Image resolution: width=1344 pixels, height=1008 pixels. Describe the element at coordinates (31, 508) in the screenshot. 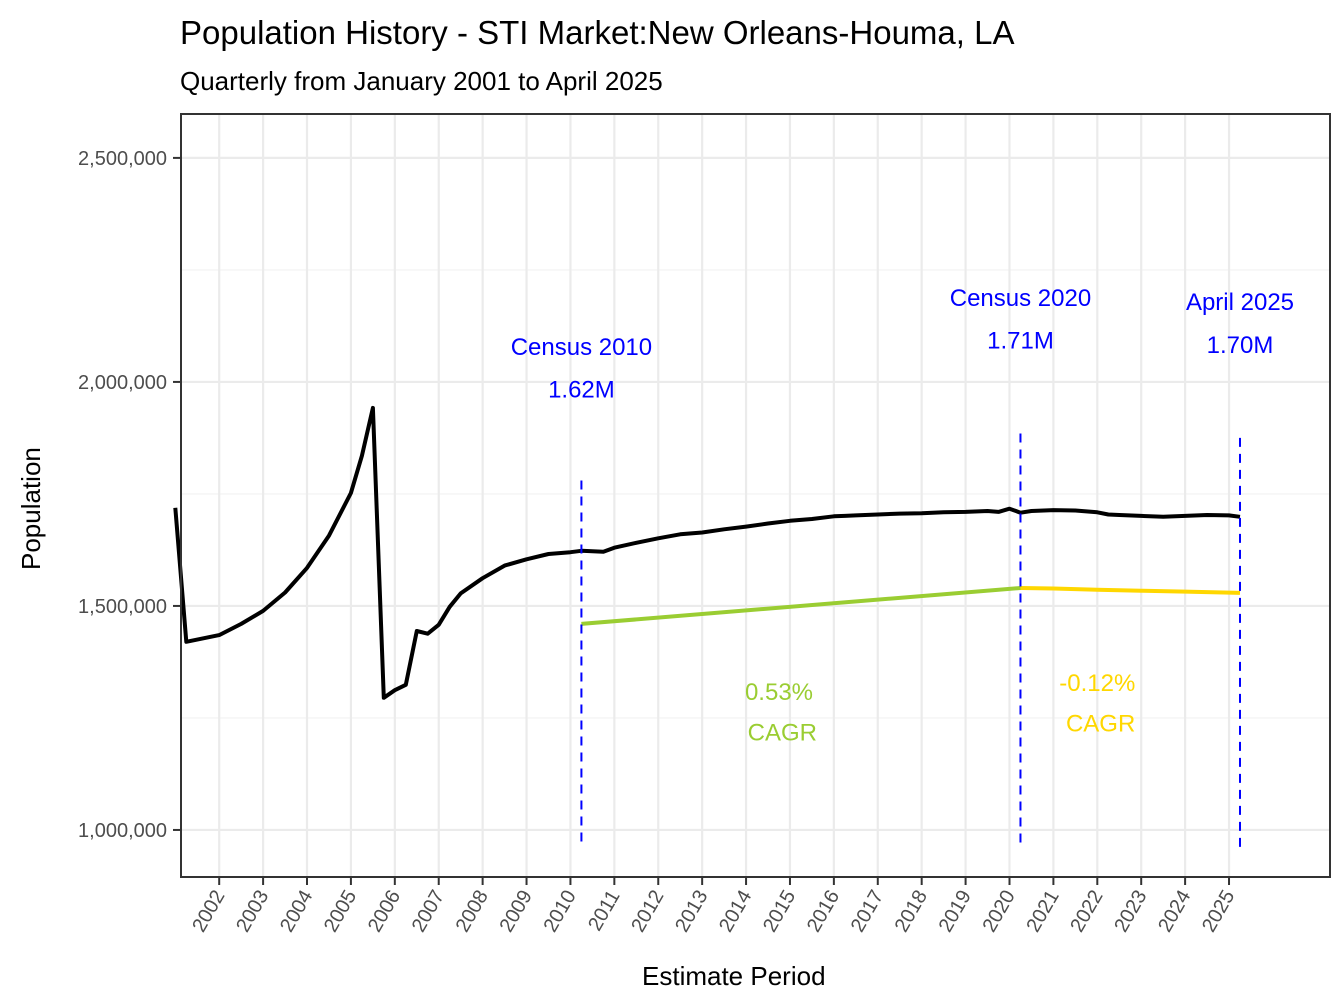

I see `y-axis-title: Population` at that location.